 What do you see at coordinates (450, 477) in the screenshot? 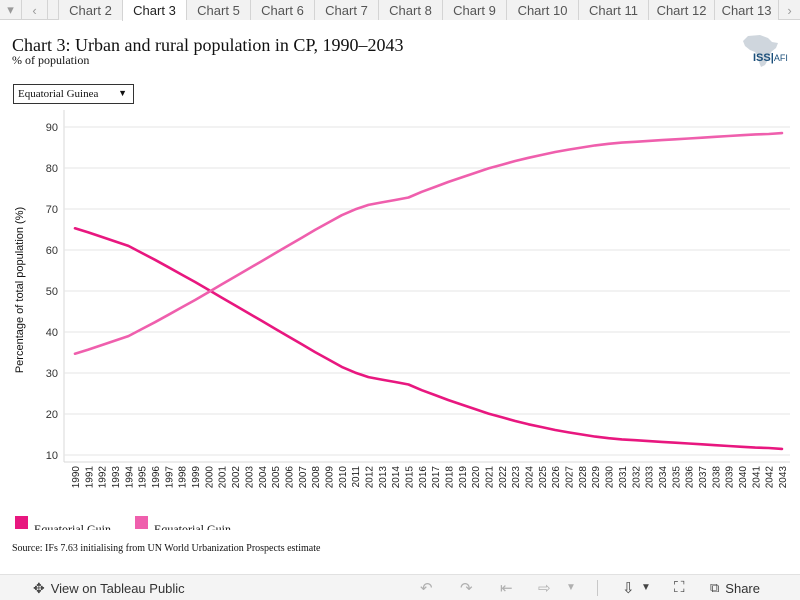
I see `x-tick-label: 2018` at bounding box center [450, 477].